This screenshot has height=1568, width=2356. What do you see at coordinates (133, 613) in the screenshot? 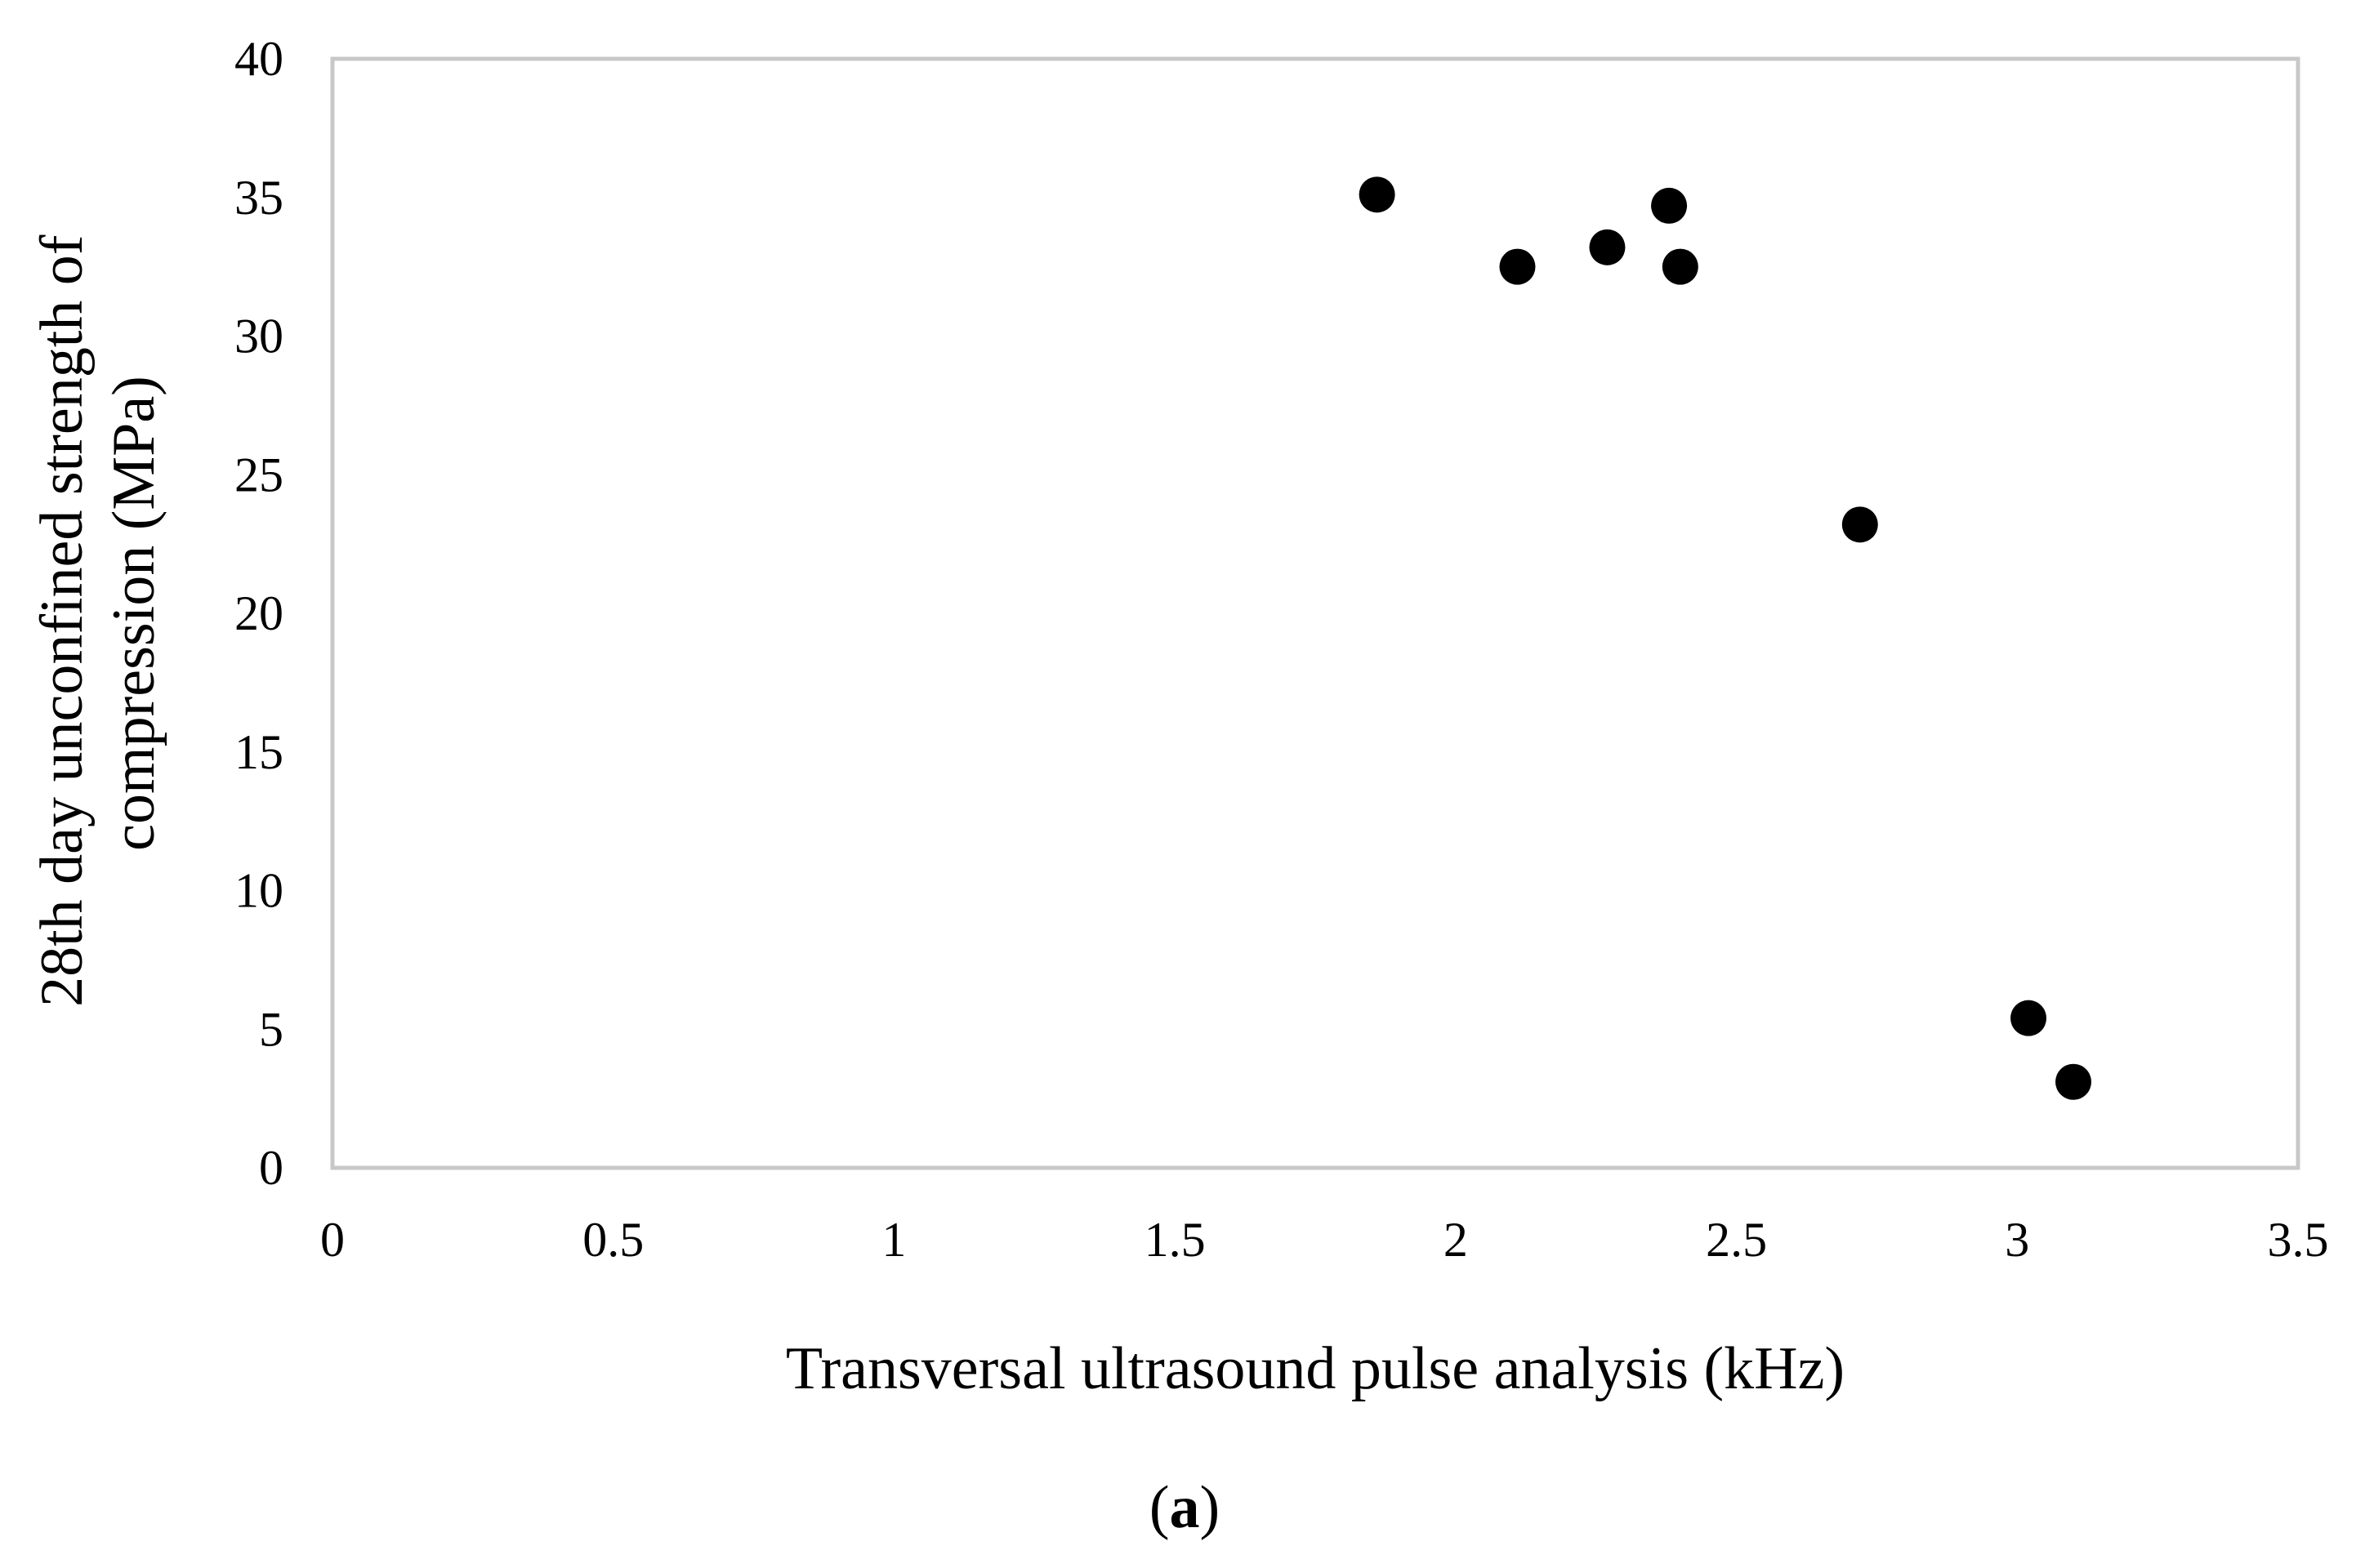
I see `y-axis-title-line-2: compression (MPa)` at bounding box center [133, 613].